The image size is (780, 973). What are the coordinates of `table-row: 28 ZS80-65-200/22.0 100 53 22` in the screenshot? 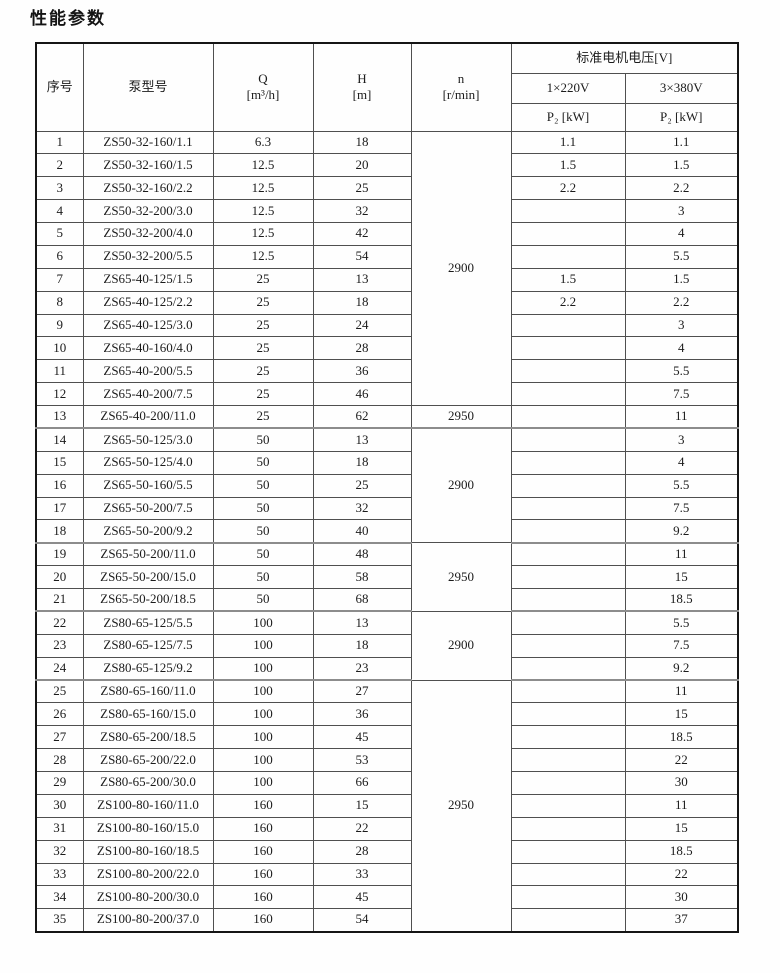 It's located at (387, 760).